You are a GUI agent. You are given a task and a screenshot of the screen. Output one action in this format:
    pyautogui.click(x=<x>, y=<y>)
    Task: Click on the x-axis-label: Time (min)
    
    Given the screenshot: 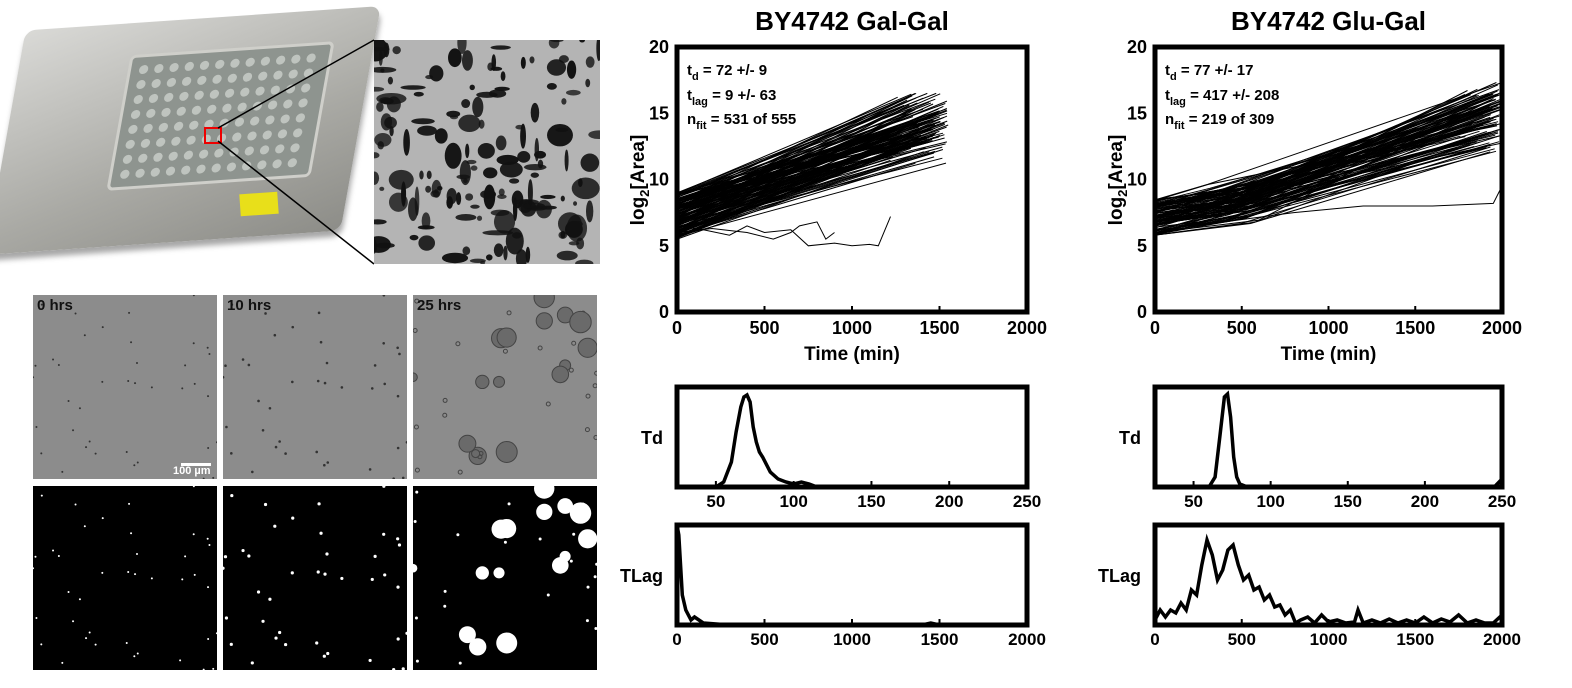 What is the action you would take?
    pyautogui.click(x=1329, y=354)
    